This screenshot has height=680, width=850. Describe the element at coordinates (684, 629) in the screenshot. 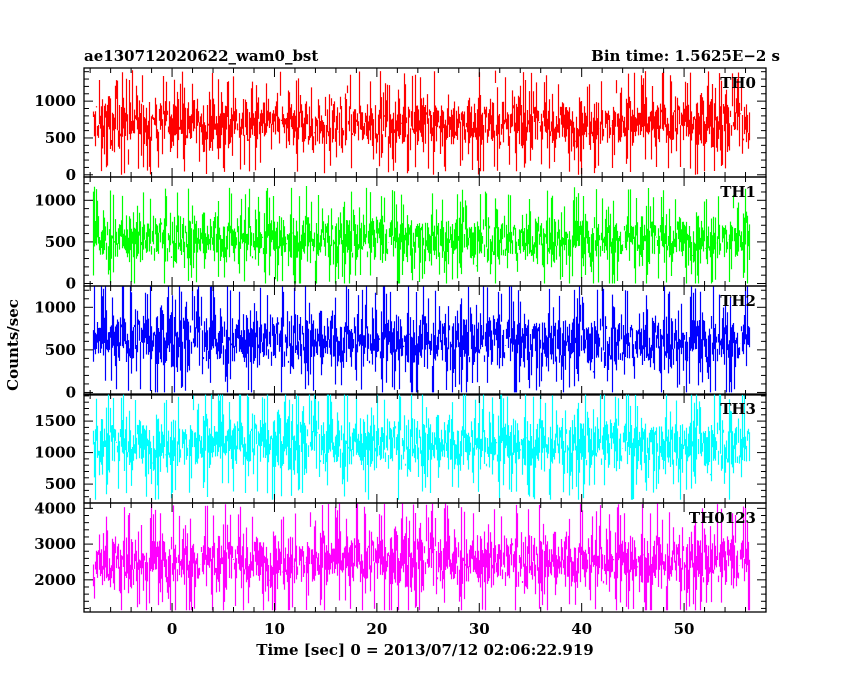

I see `x-tick-label: 50` at that location.